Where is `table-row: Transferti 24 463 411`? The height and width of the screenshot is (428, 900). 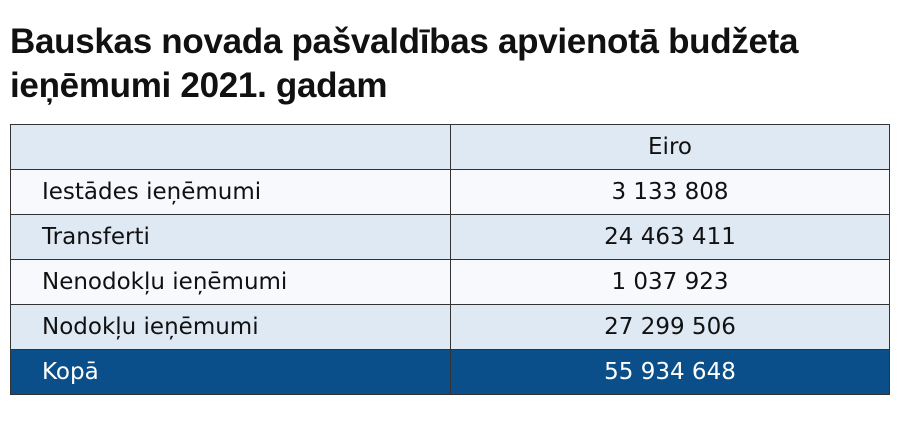
table-row: Transferti 24 463 411 is located at coordinates (450, 237).